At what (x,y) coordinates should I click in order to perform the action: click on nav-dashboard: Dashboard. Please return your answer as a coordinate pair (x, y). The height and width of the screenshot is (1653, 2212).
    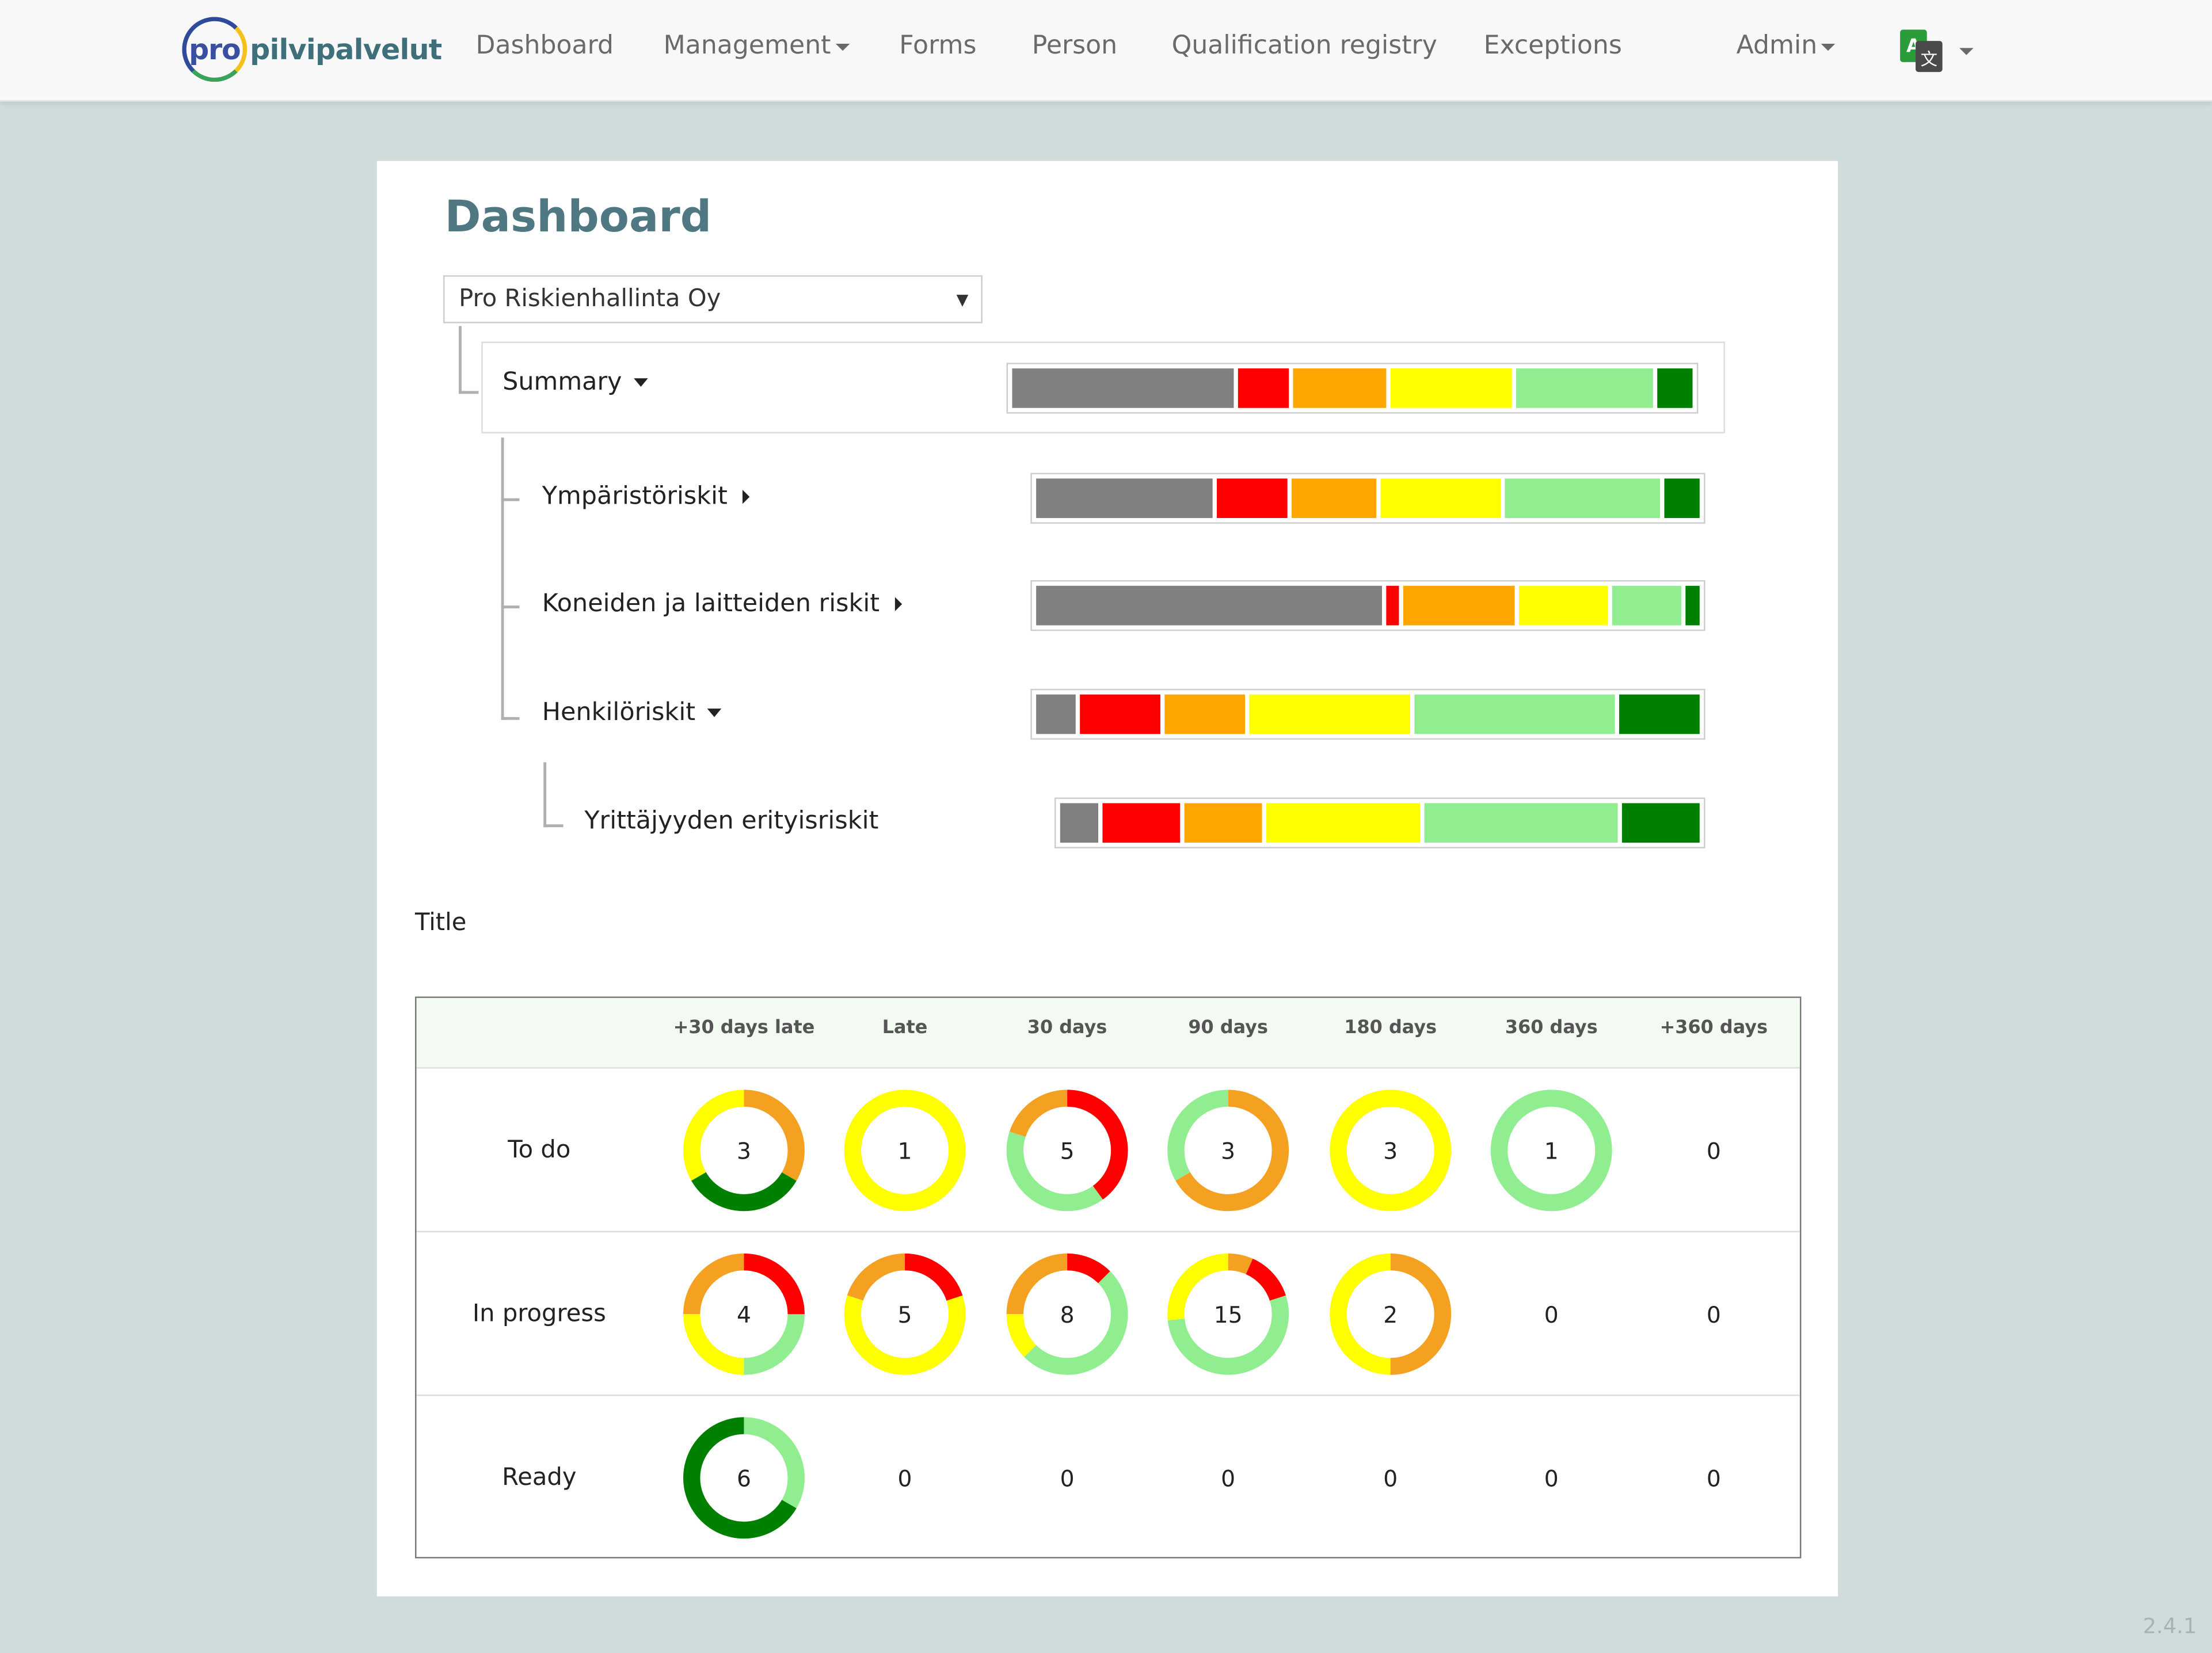
    Looking at the image, I should click on (544, 46).